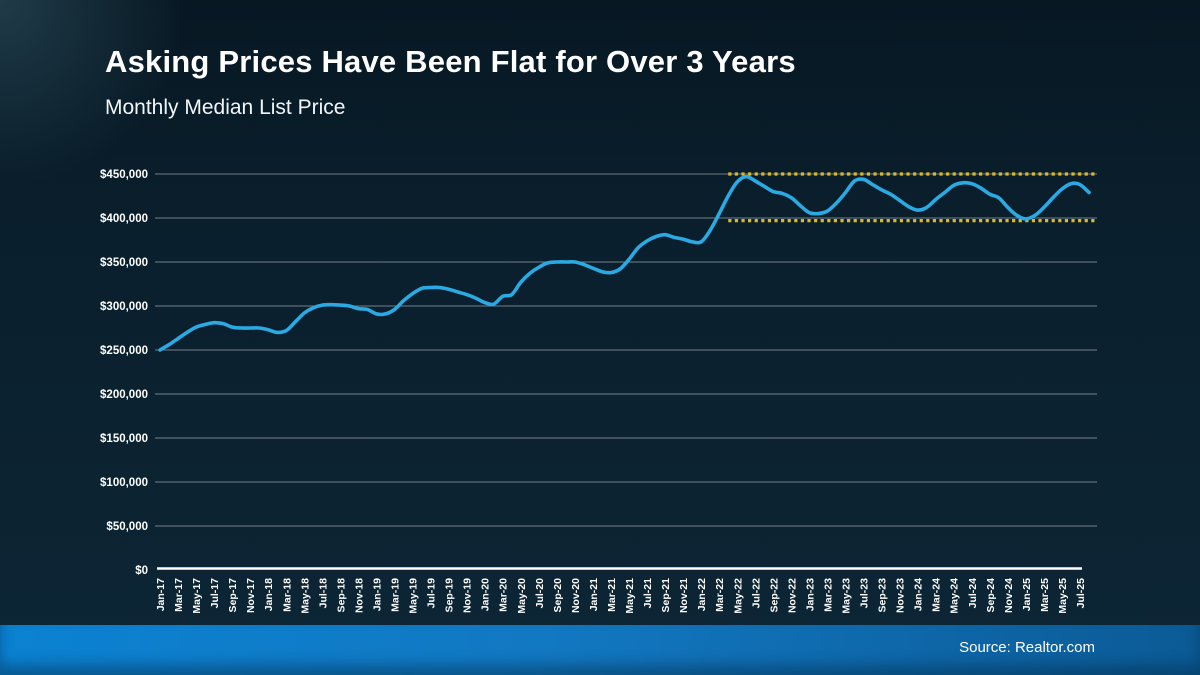 This screenshot has height=675, width=1200. Describe the element at coordinates (540, 593) in the screenshot. I see `x-axis-label: Jul-20` at that location.